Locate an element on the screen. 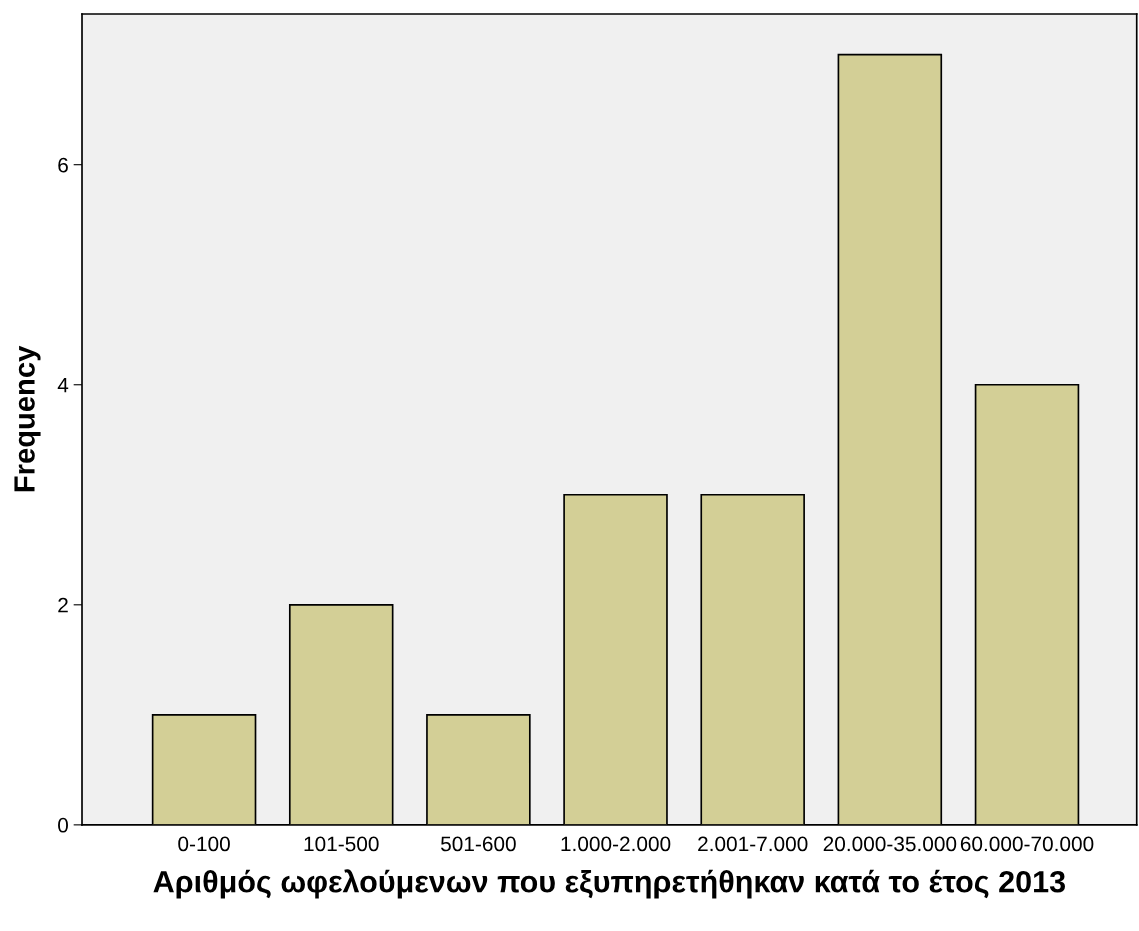  x-tick-label: 101-500 is located at coordinates (341, 844).